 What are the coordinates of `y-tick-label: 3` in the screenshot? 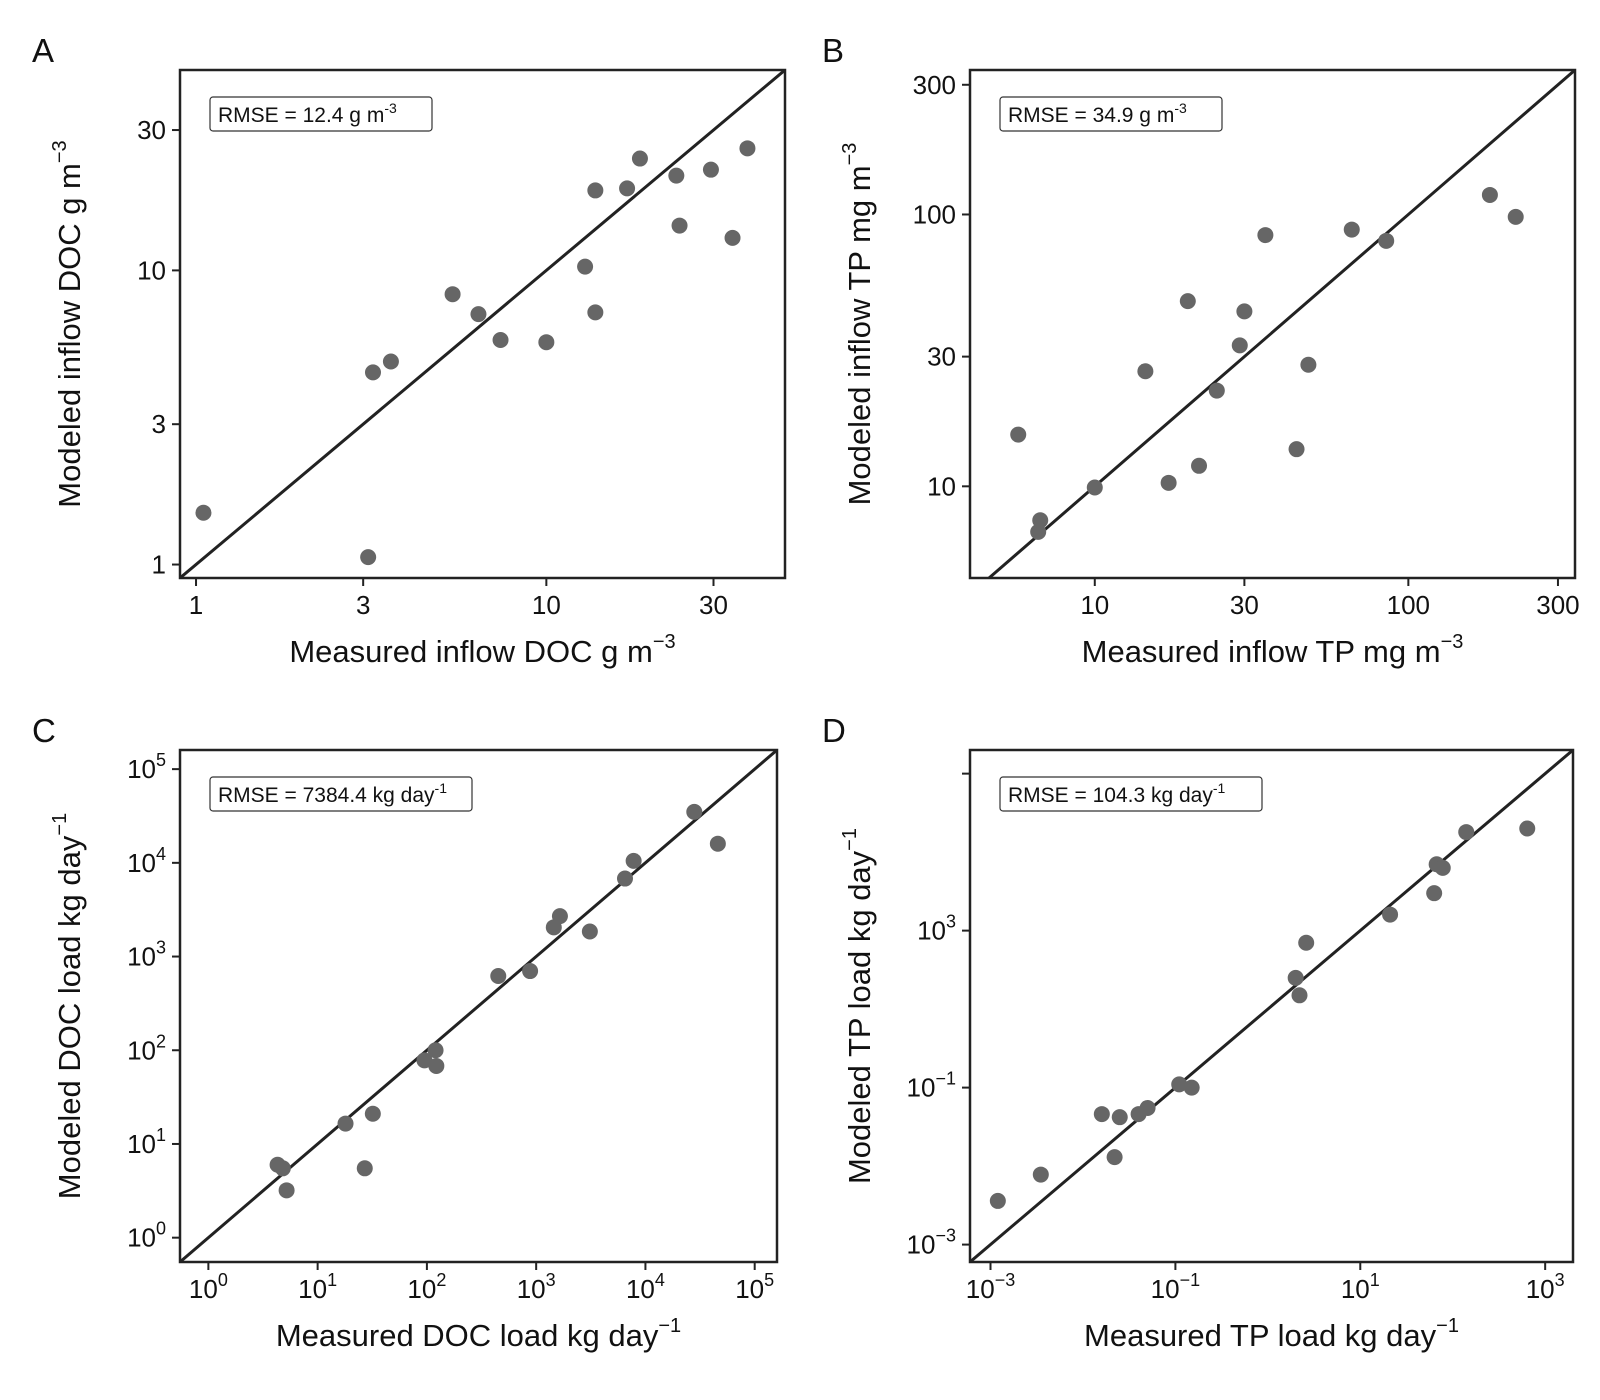 It's located at (159, 424).